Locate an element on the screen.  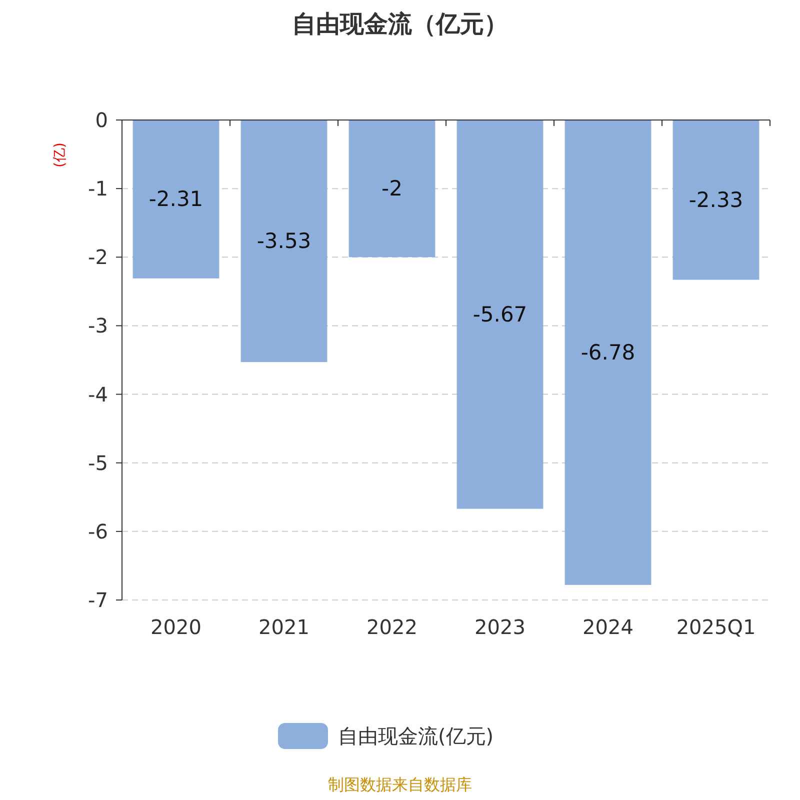
x-tick-label: 2021 is located at coordinates (284, 627).